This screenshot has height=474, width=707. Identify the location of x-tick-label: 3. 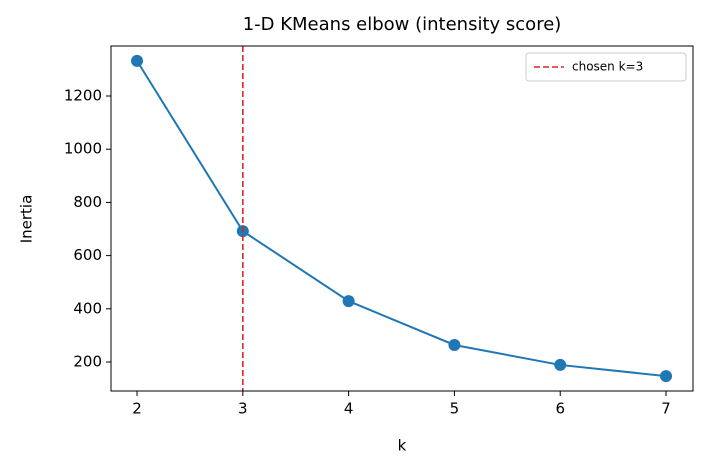
(243, 409).